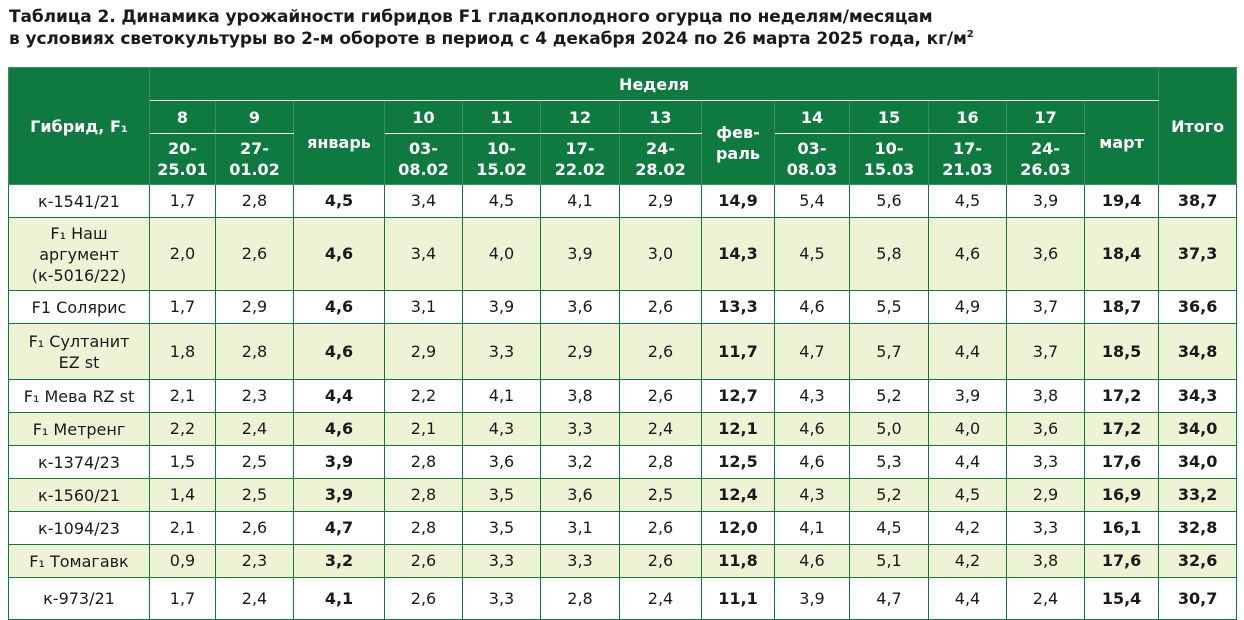  I want to click on header-week-row: 8 9 январь 10 11 12 13 фев- раль 14 15 16 17 март, so click(623, 142).